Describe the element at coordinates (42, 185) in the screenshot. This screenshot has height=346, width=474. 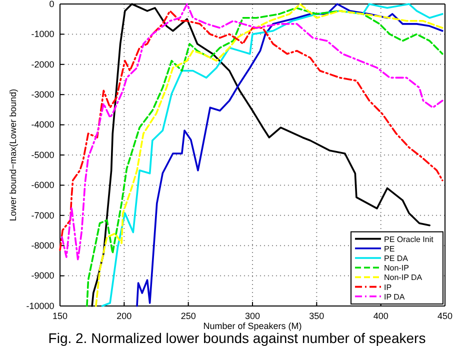
I see `y-tick-label: -6000` at that location.